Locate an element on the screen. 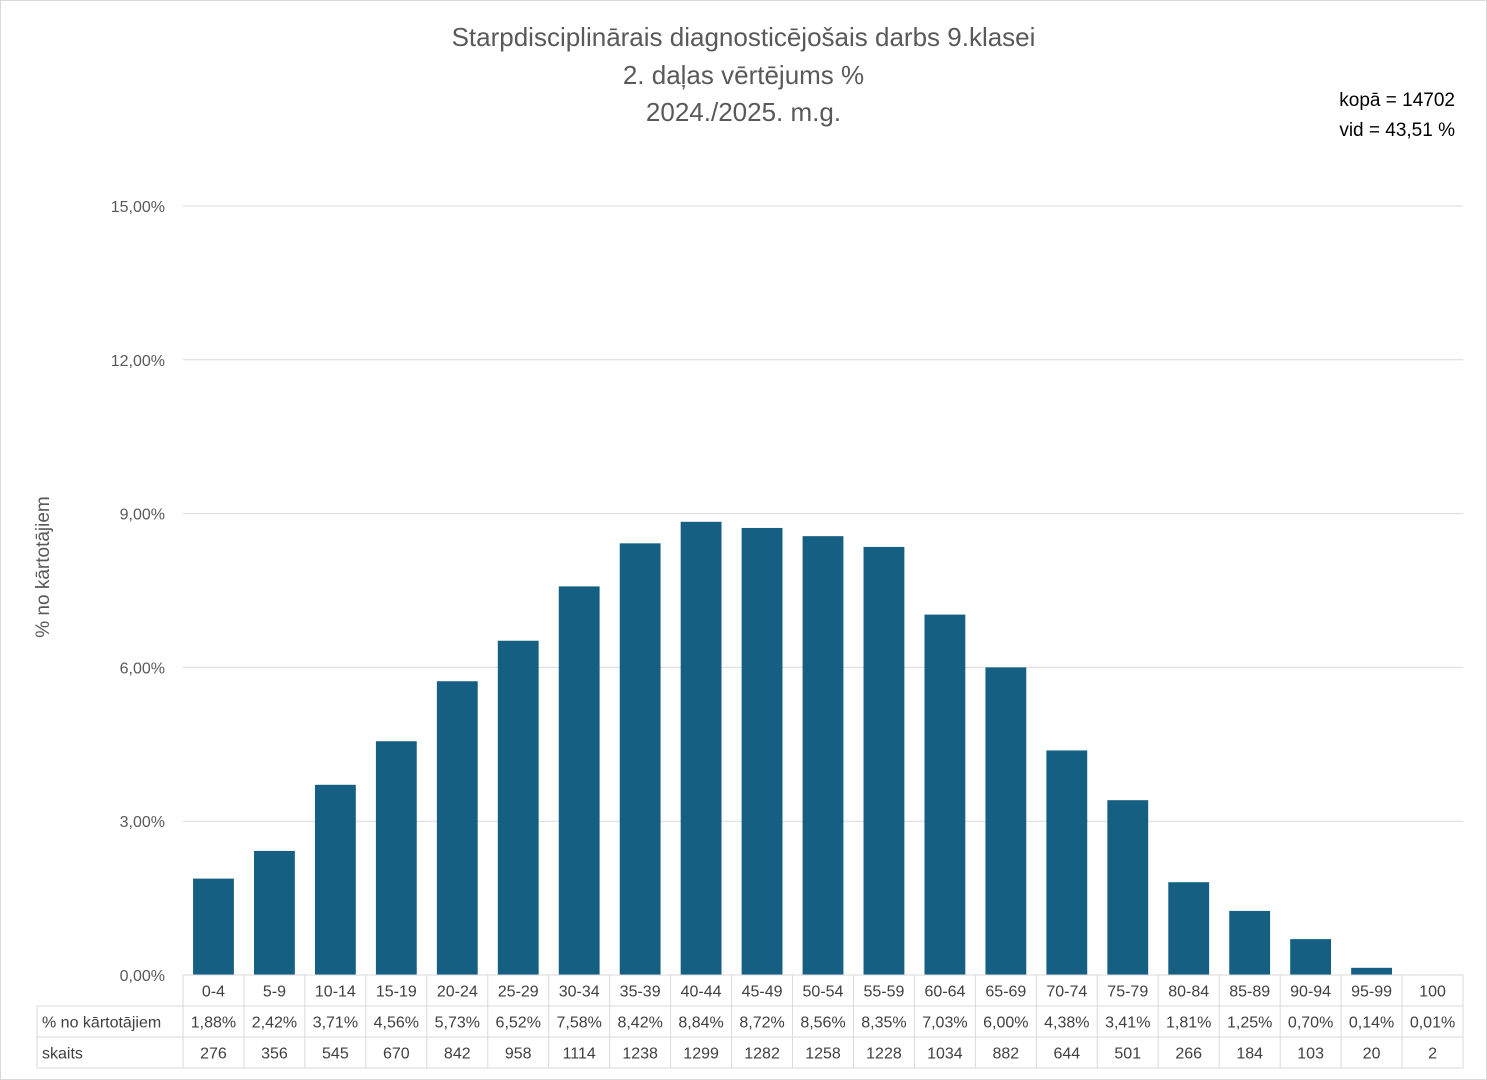 This screenshot has width=1487, height=1080. percent-cell: 6,52% is located at coordinates (518, 1023).